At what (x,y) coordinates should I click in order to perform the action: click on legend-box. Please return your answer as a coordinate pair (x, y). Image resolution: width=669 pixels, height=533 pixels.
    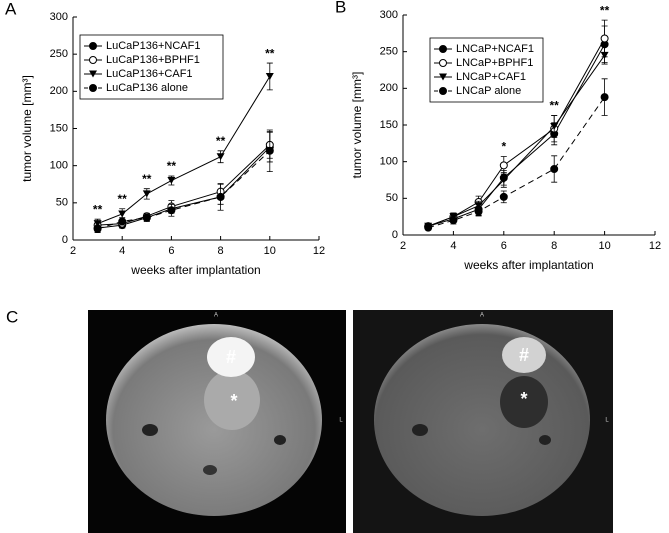
    Looking at the image, I should click on (151, 67).